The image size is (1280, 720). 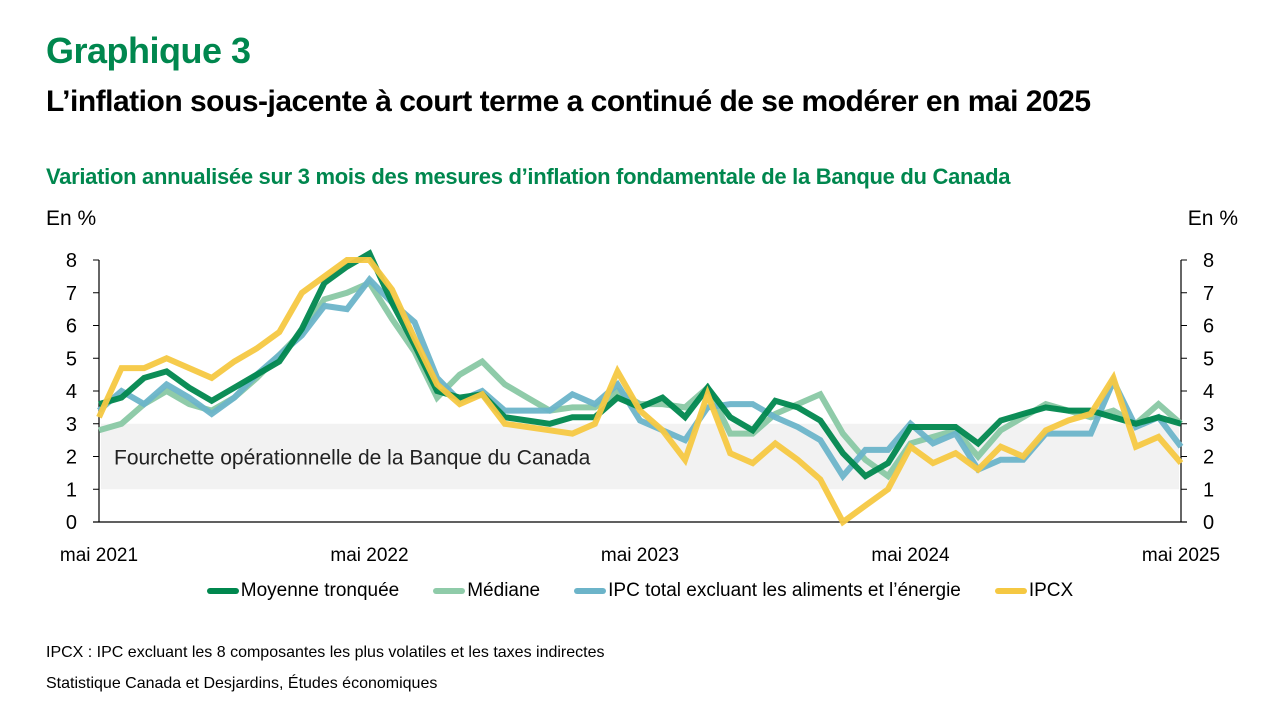 I want to click on y-axis-right-unit: En %, so click(x=1212, y=218).